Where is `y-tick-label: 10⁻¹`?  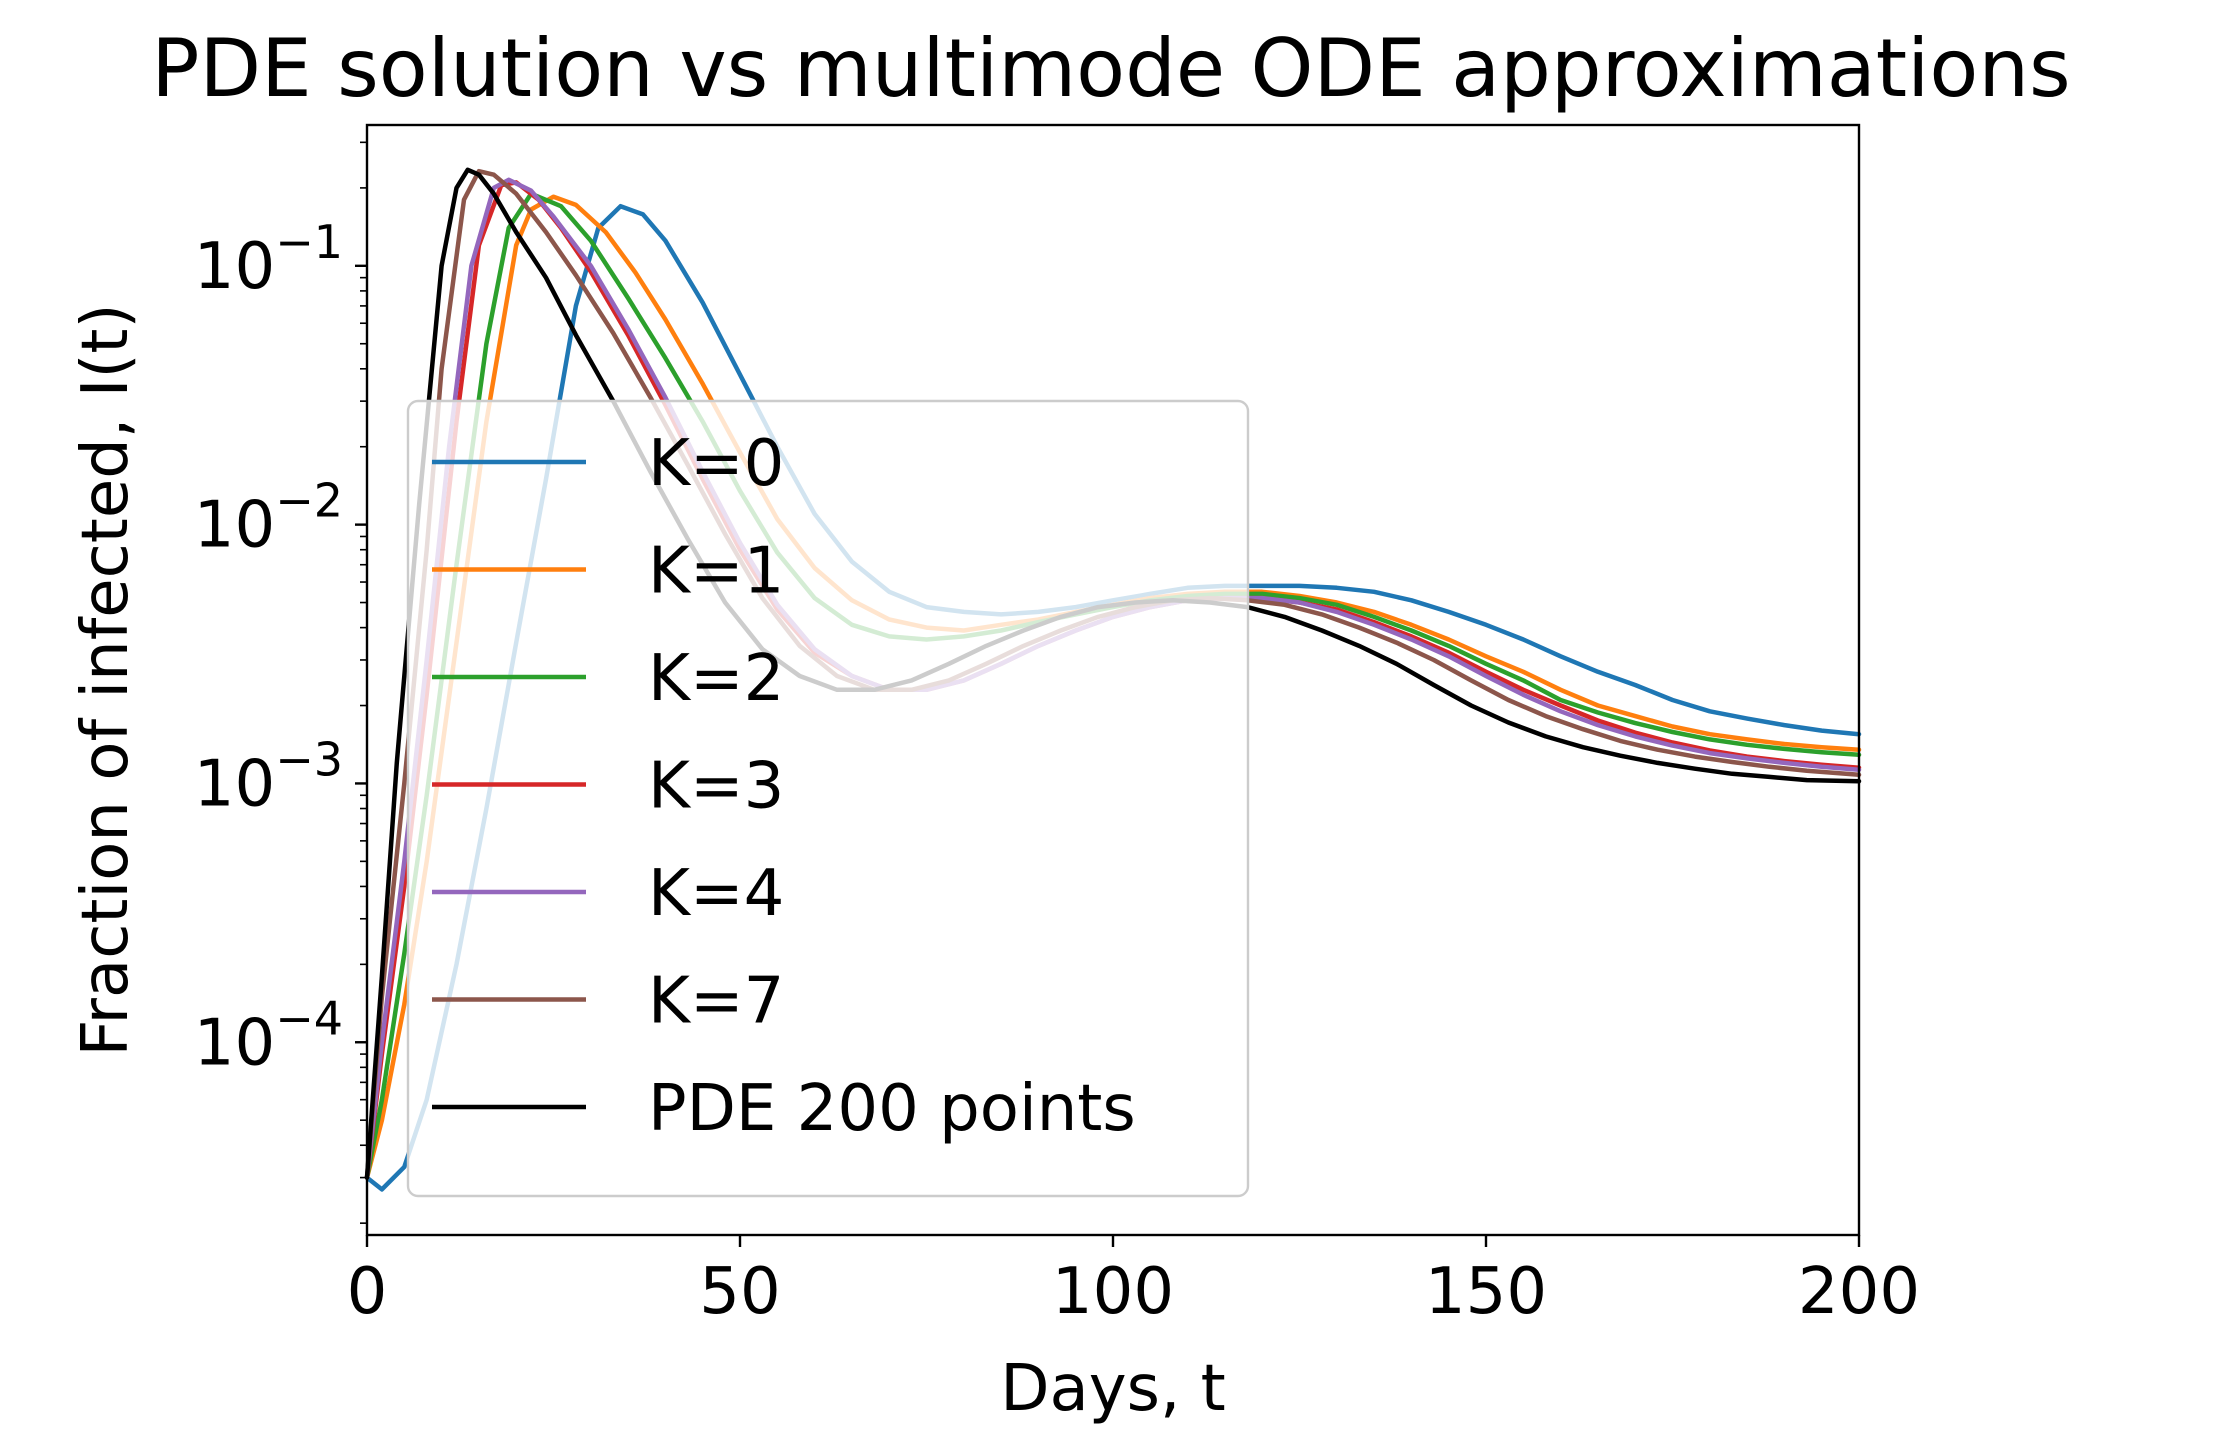 y-tick-label: 10⁻¹ is located at coordinates (268, 259).